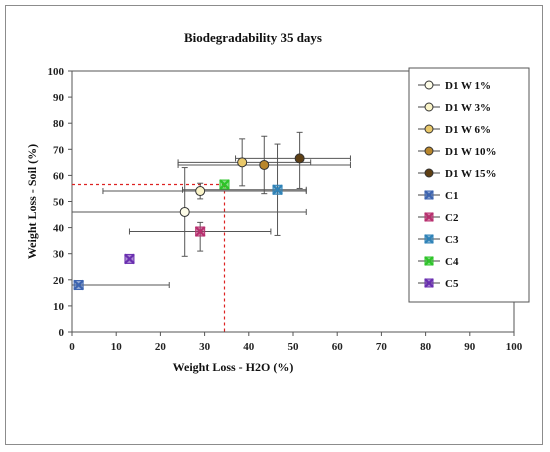 The height and width of the screenshot is (452, 550). What do you see at coordinates (59, 150) in the screenshot?
I see `y-tick-label: 70` at bounding box center [59, 150].